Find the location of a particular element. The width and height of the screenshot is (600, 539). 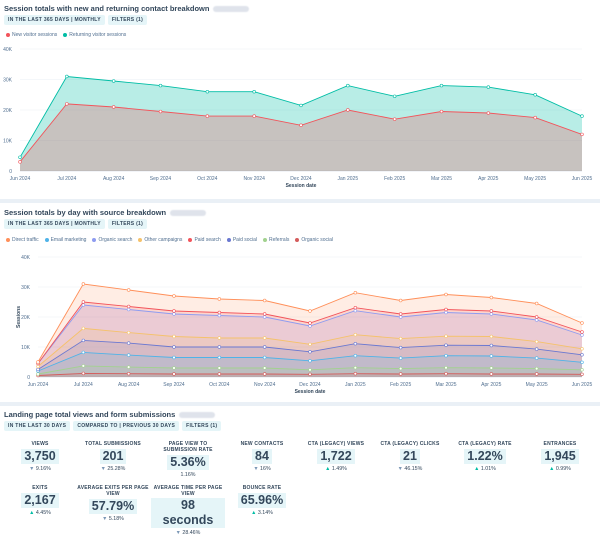

kpi-new-contacts: NEW CONTACTS 84 ▼ 16% is located at coordinates (262, 456).